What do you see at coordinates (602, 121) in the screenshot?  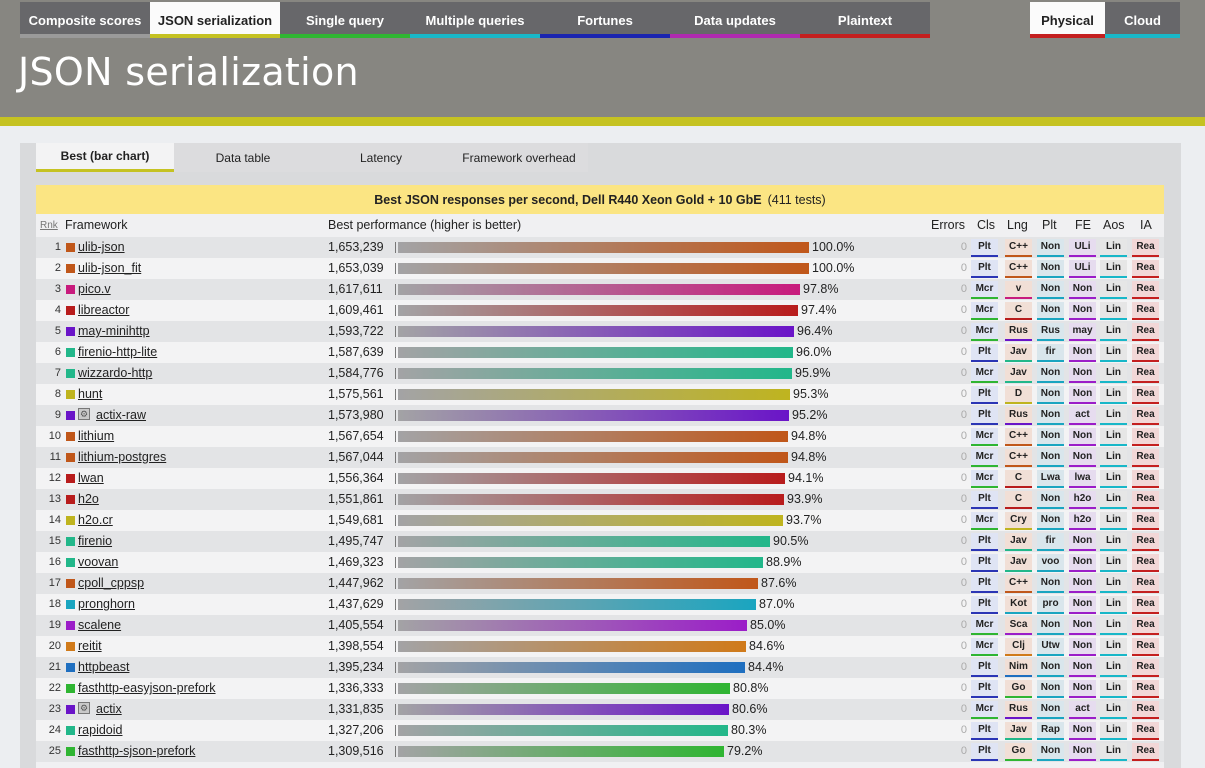 I see `header-accent-line` at bounding box center [602, 121].